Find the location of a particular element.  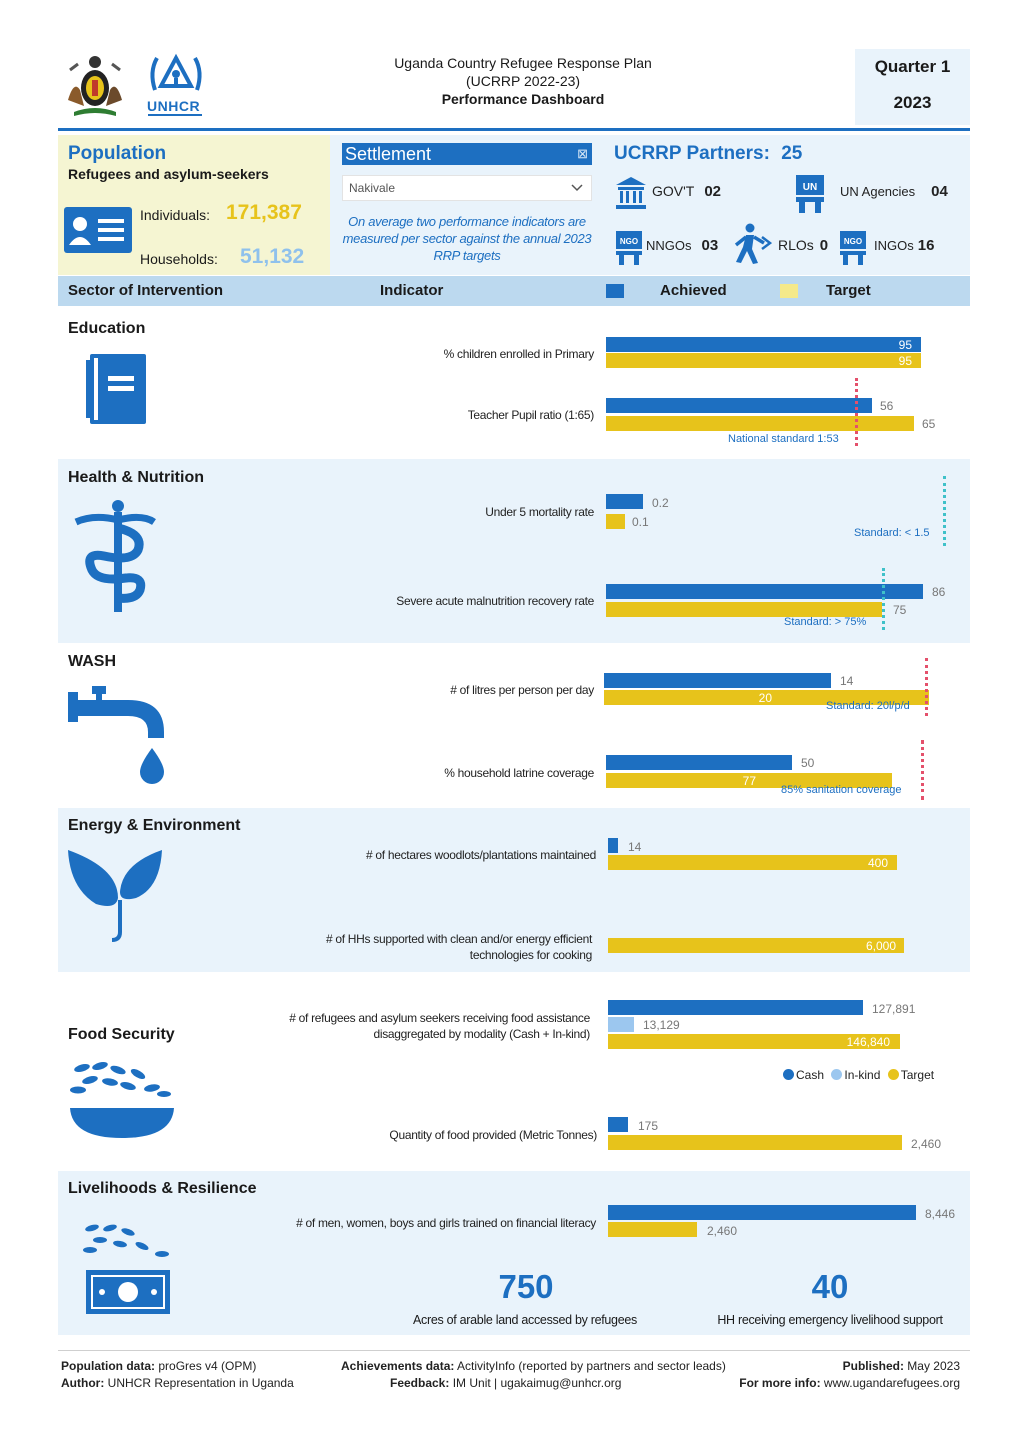

health-ind2-target-bar is located at coordinates (744, 609).